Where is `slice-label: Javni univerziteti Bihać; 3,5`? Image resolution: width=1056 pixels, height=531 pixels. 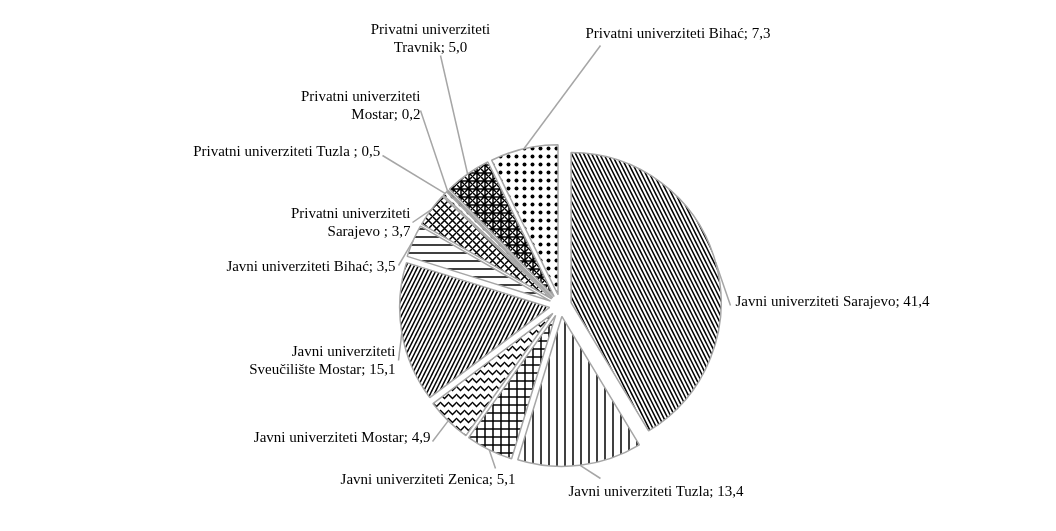 slice-label: Javni univerziteti Bihać; 3,5 is located at coordinates (311, 265).